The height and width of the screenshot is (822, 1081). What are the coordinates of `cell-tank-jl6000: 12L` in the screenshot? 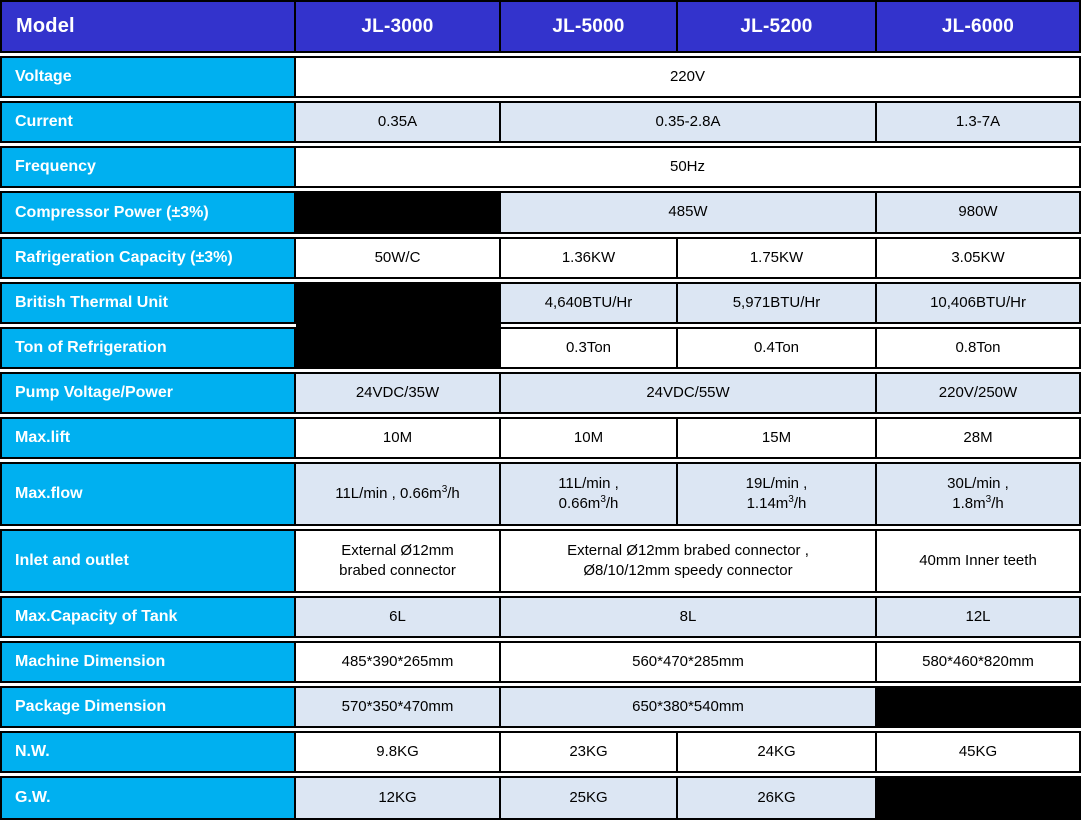 It's located at (979, 617).